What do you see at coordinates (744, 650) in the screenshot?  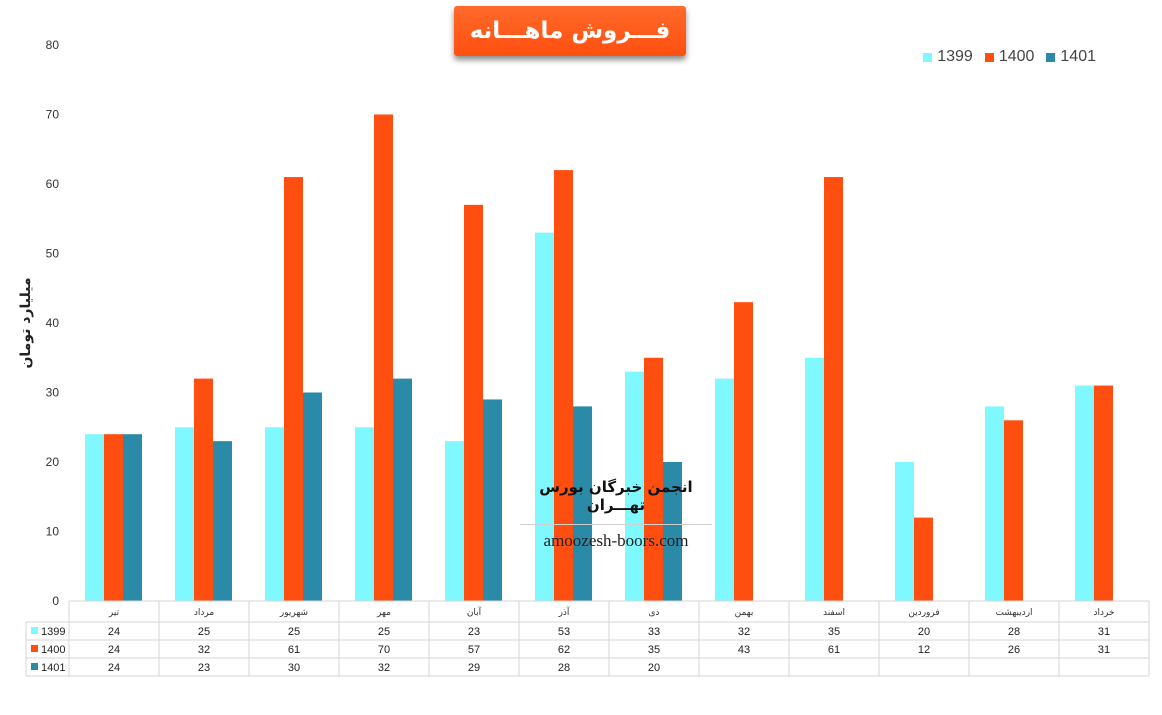 I see `data-label: 43` at bounding box center [744, 650].